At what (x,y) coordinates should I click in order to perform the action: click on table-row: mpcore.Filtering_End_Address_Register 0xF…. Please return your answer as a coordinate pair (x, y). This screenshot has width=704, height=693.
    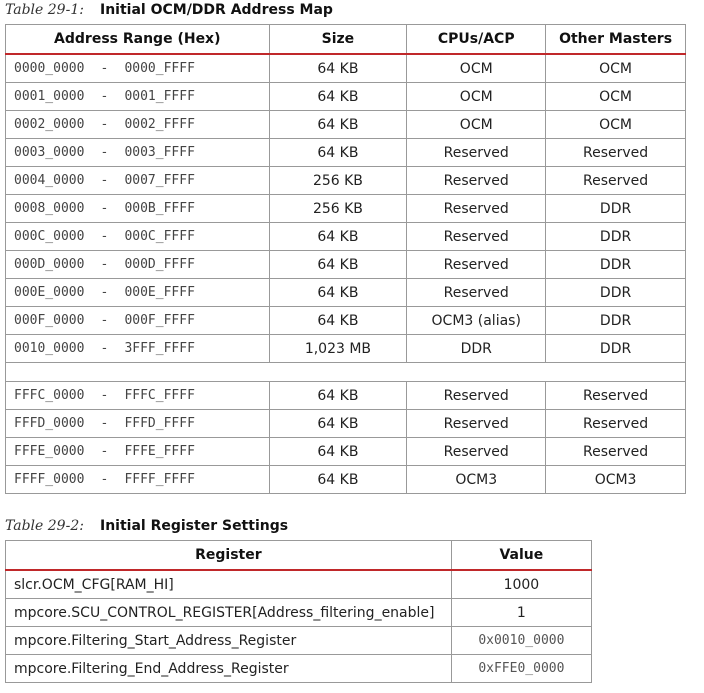
    Looking at the image, I should click on (299, 668).